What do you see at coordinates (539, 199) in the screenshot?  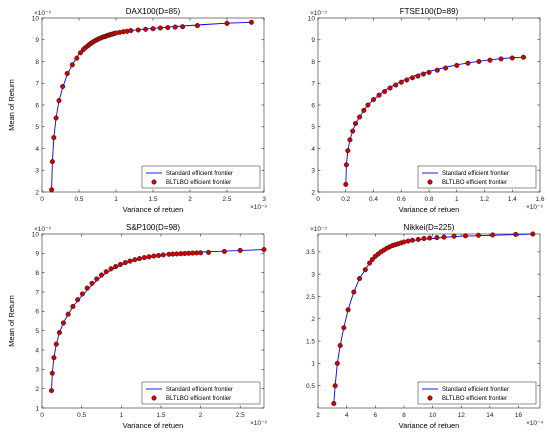 I see `x-tick-label: 1.6` at bounding box center [539, 199].